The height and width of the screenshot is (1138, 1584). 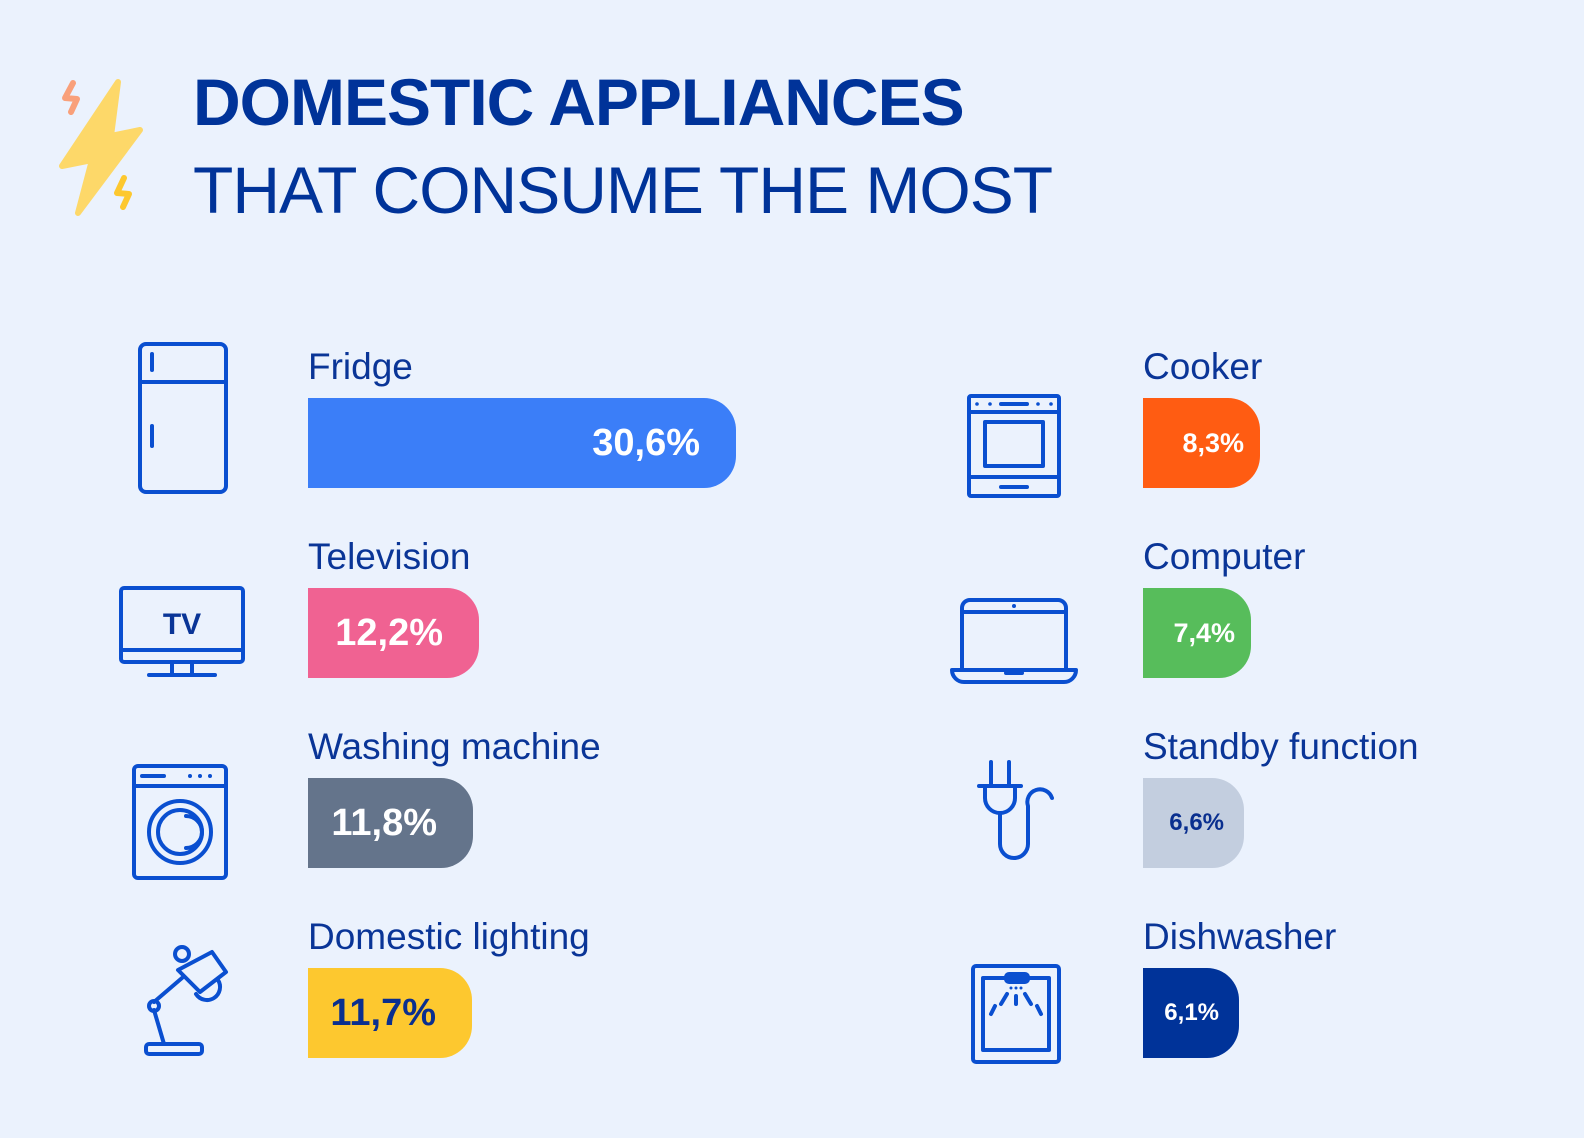 What do you see at coordinates (1204, 632) in the screenshot?
I see `bar-value-label: 7,4%` at bounding box center [1204, 632].